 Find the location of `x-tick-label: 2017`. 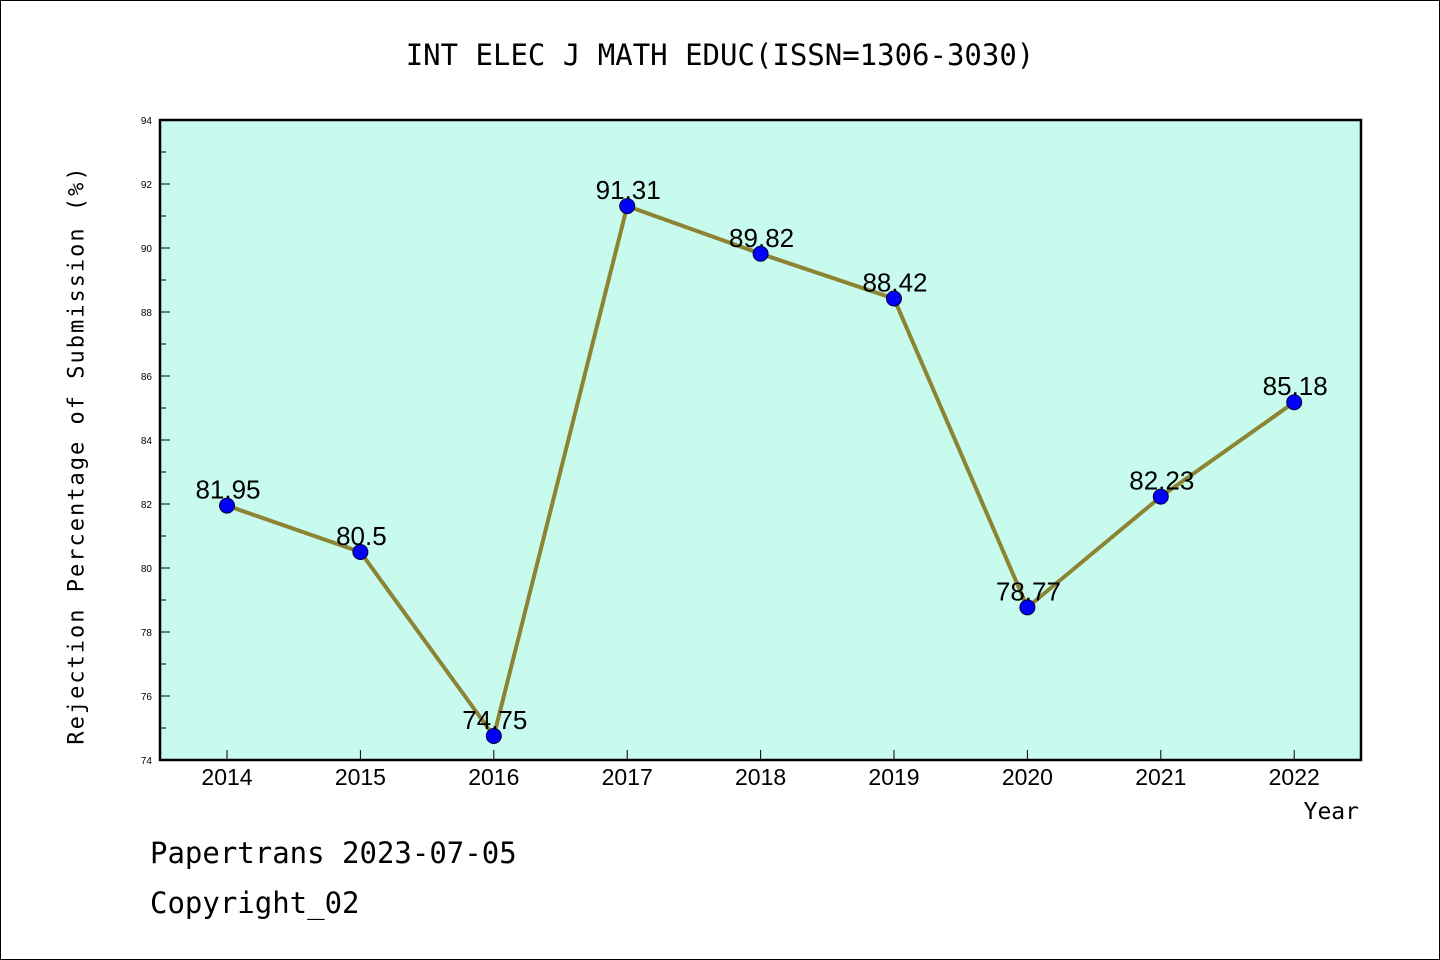

x-tick-label: 2017 is located at coordinates (627, 777).